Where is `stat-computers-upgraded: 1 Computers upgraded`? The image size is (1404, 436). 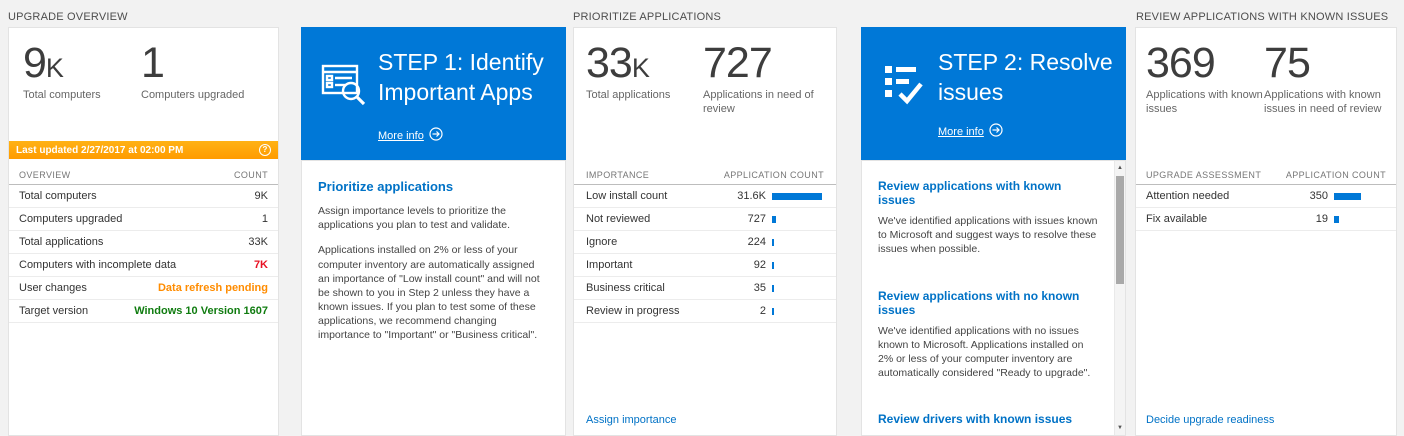 stat-computers-upgraded: 1 Computers upgraded is located at coordinates (201, 71).